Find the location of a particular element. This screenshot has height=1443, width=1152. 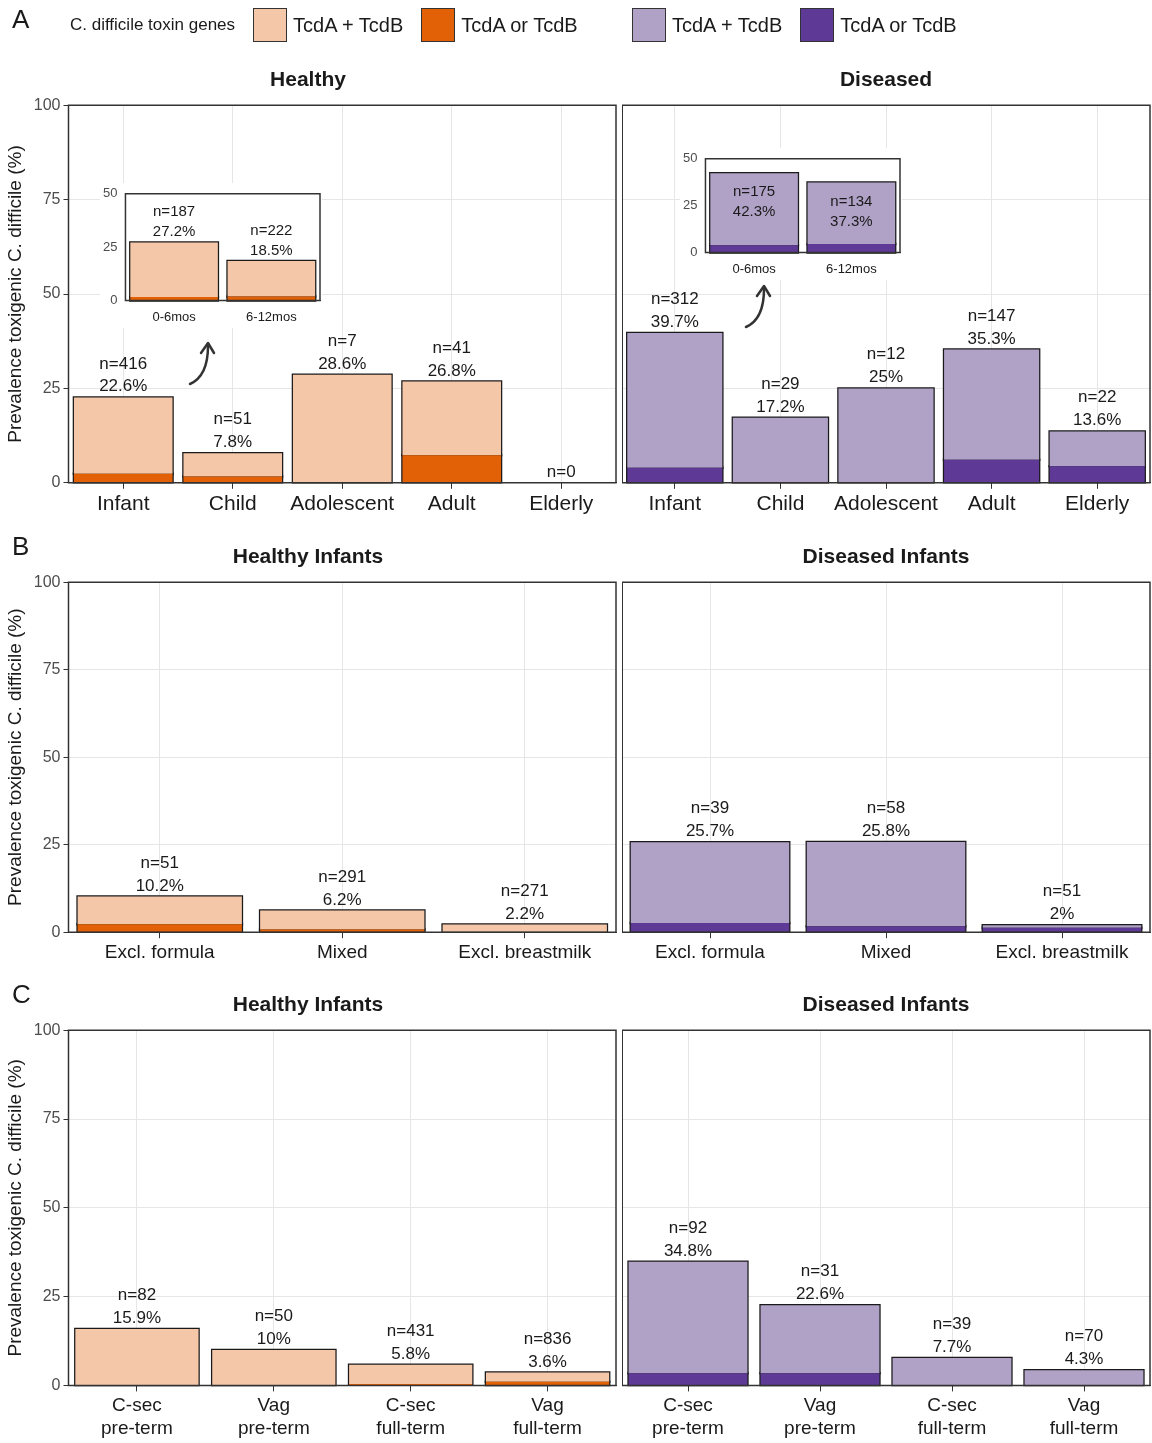

text: C is located at coordinates (21, 994).